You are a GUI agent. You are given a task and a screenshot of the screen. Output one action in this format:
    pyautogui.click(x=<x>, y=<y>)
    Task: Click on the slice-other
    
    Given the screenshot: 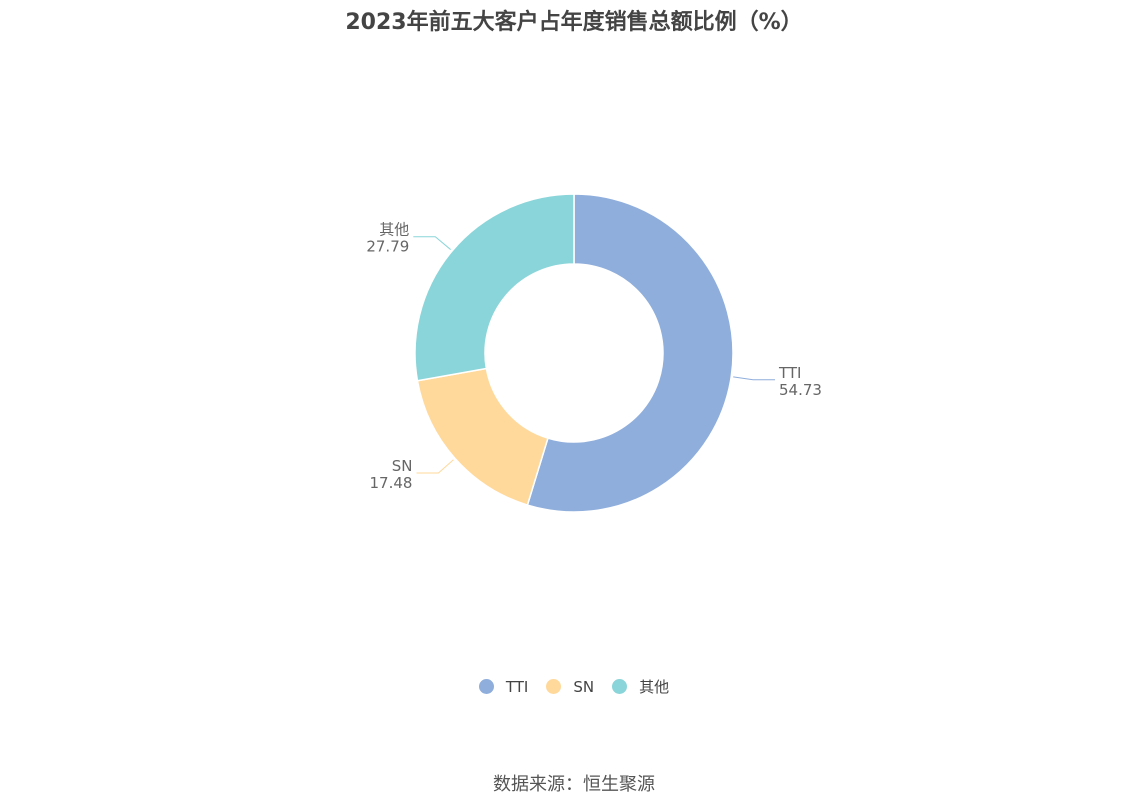 What is the action you would take?
    pyautogui.click(x=494, y=287)
    